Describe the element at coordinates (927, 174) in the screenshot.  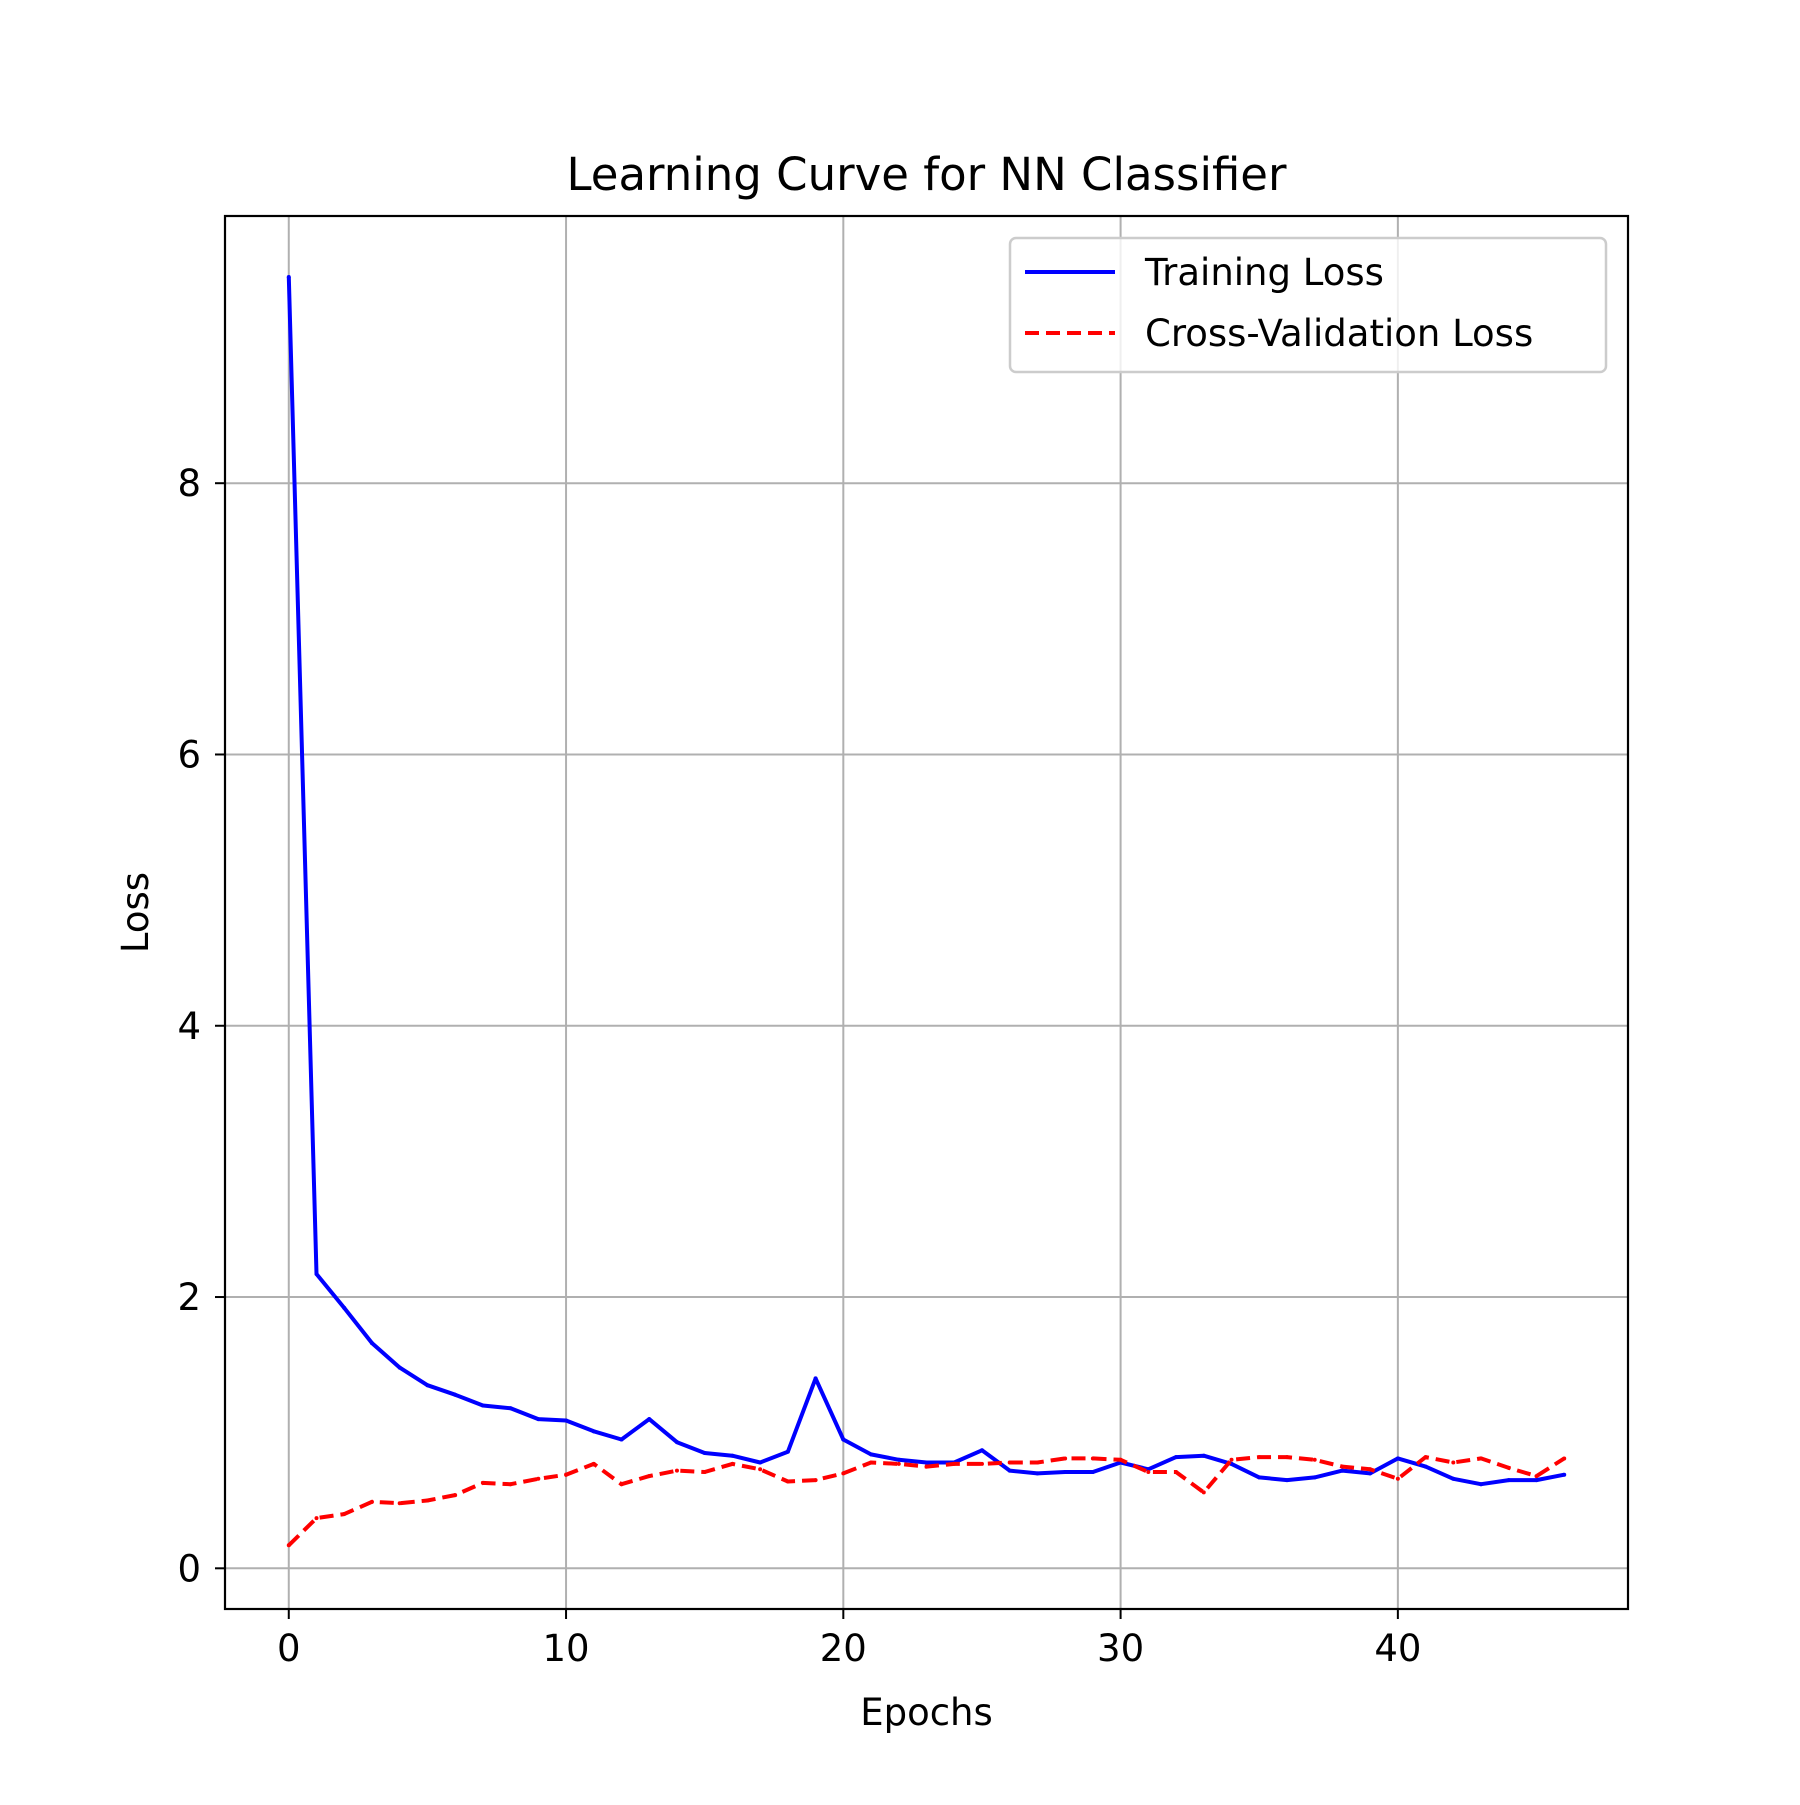
I see `chart-title: Learning Curve for NN Classifier` at that location.